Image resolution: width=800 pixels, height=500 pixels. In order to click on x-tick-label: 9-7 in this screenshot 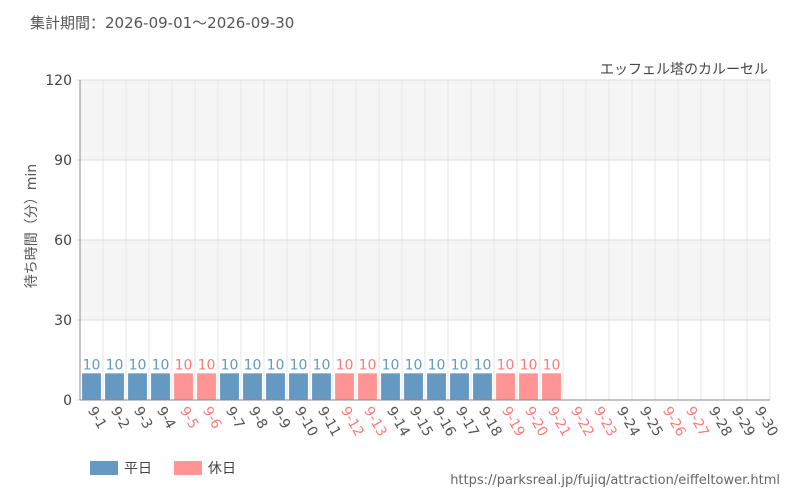, I will do `click(234, 418)`.